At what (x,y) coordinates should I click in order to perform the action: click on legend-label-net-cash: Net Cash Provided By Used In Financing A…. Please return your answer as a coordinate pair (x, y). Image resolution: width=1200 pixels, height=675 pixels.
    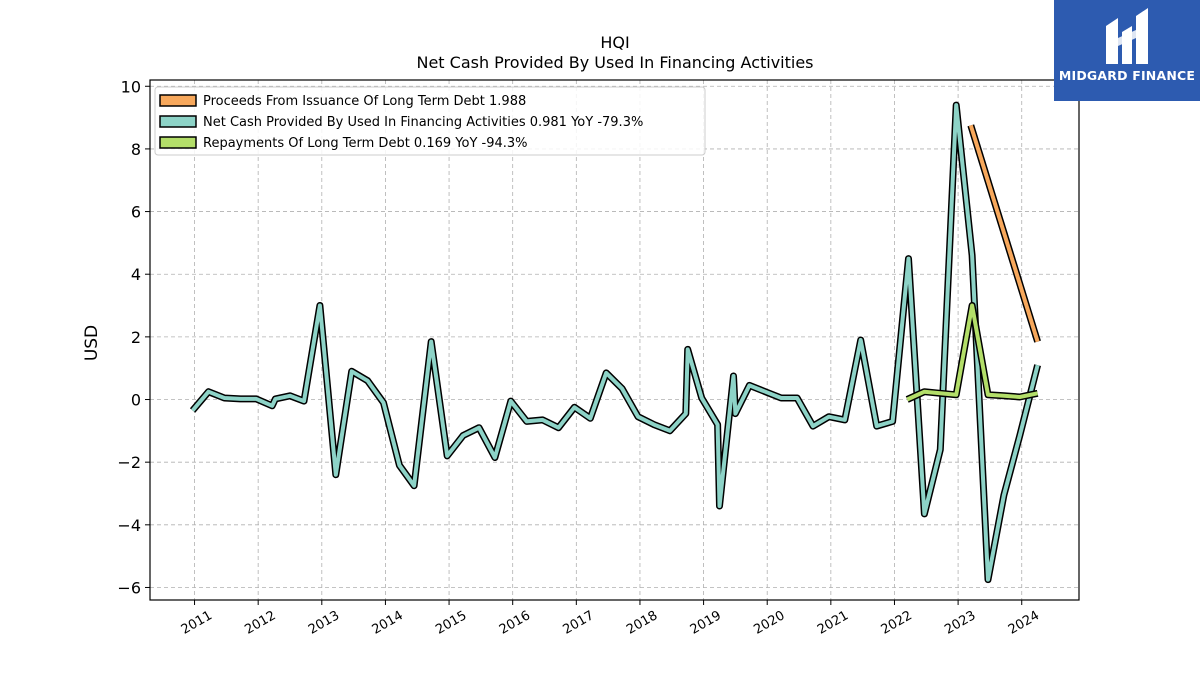
    Looking at the image, I should click on (423, 122).